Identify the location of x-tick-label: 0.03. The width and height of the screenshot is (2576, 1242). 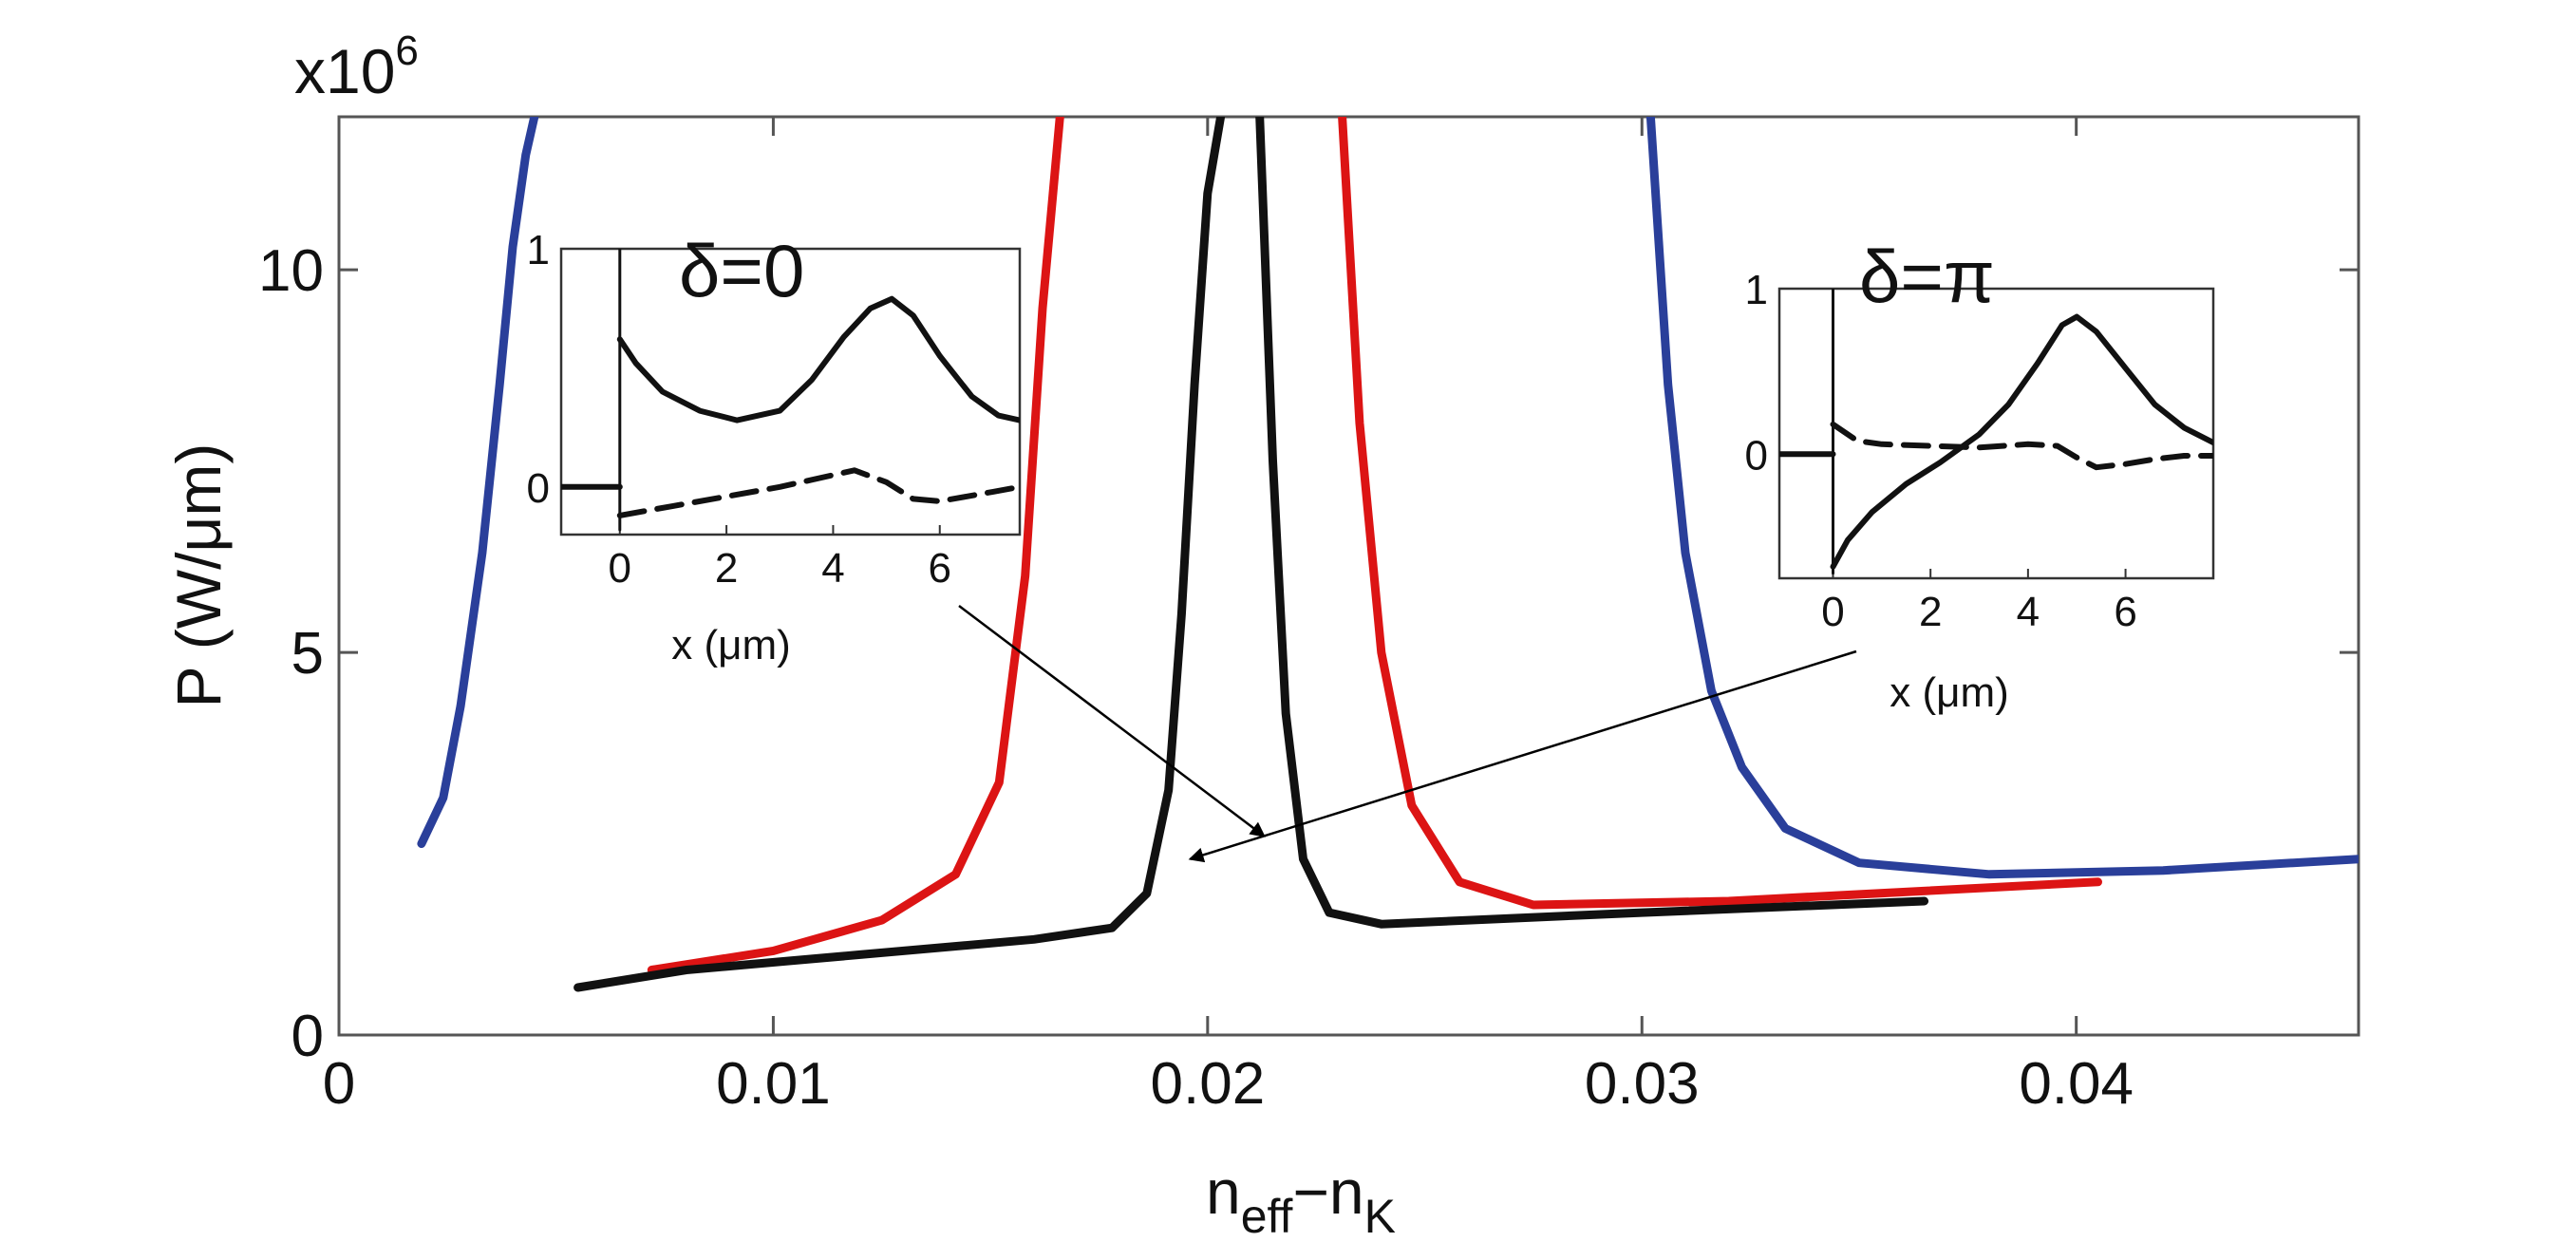
(1642, 1084).